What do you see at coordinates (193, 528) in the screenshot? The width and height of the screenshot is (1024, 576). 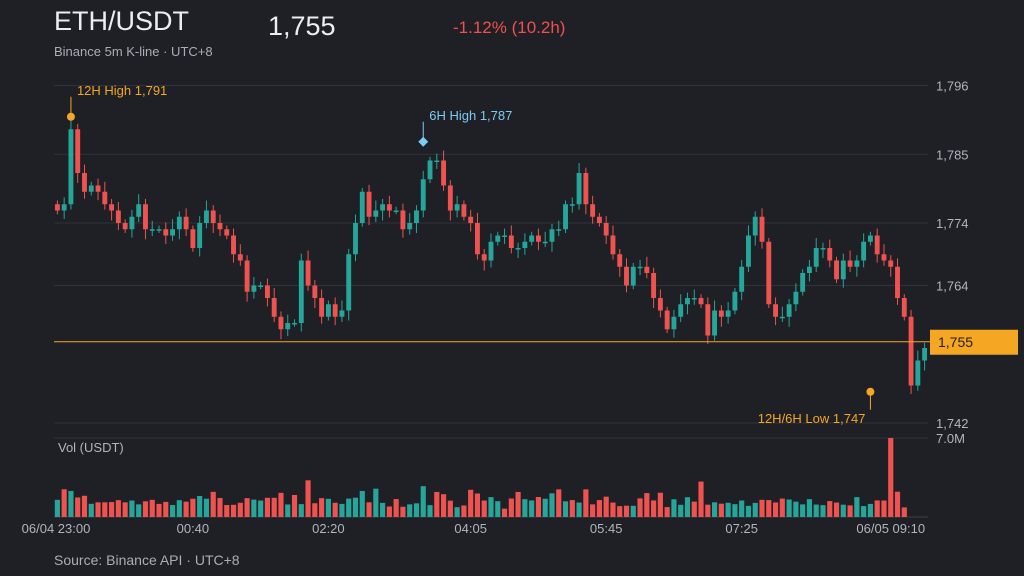 I see `time-tick-label: 00:40` at bounding box center [193, 528].